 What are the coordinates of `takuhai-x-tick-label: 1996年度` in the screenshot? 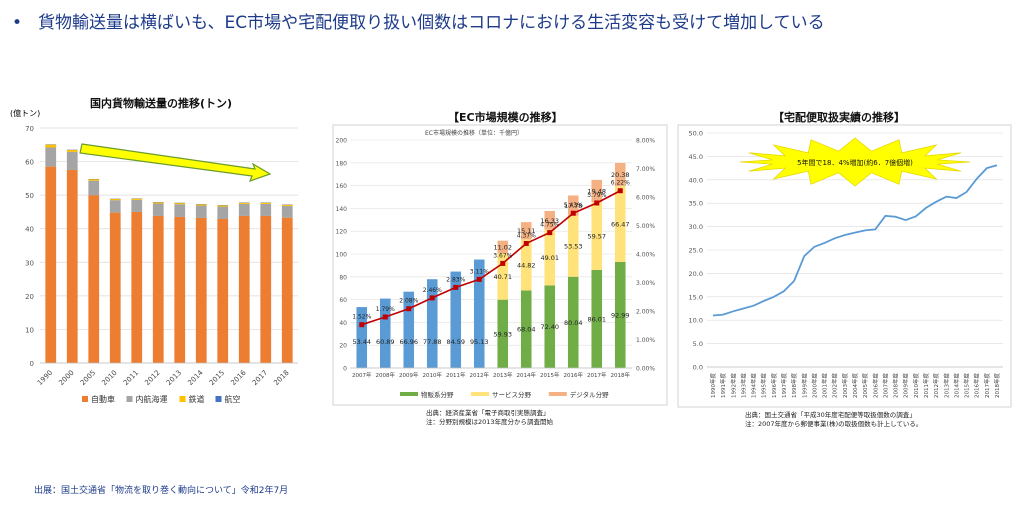 It's located at (774, 385).